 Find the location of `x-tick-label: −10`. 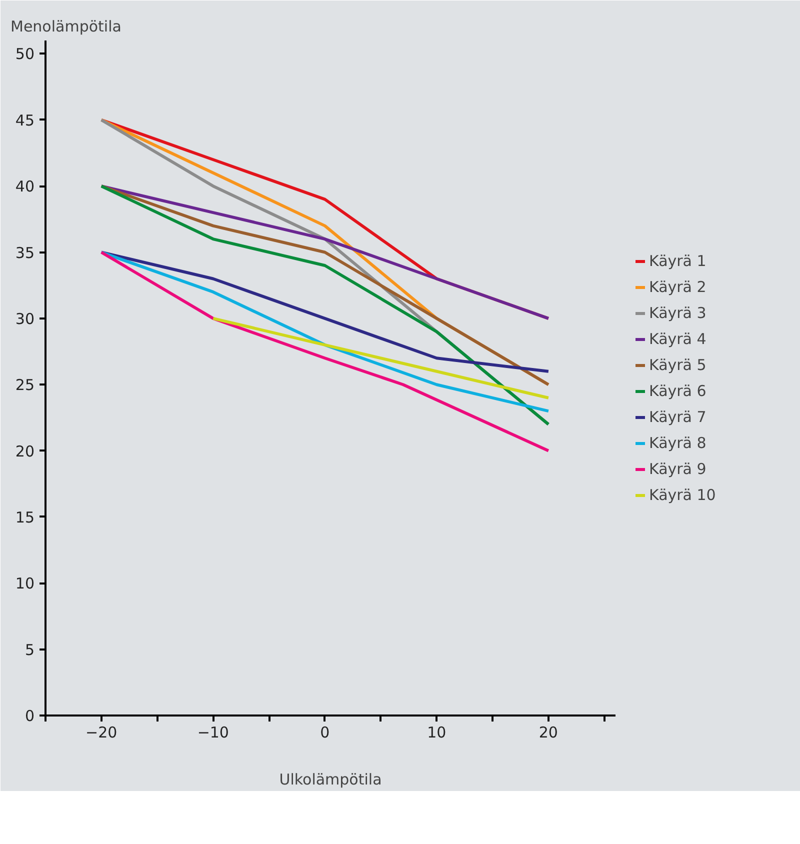

x-tick-label: −10 is located at coordinates (213, 733).